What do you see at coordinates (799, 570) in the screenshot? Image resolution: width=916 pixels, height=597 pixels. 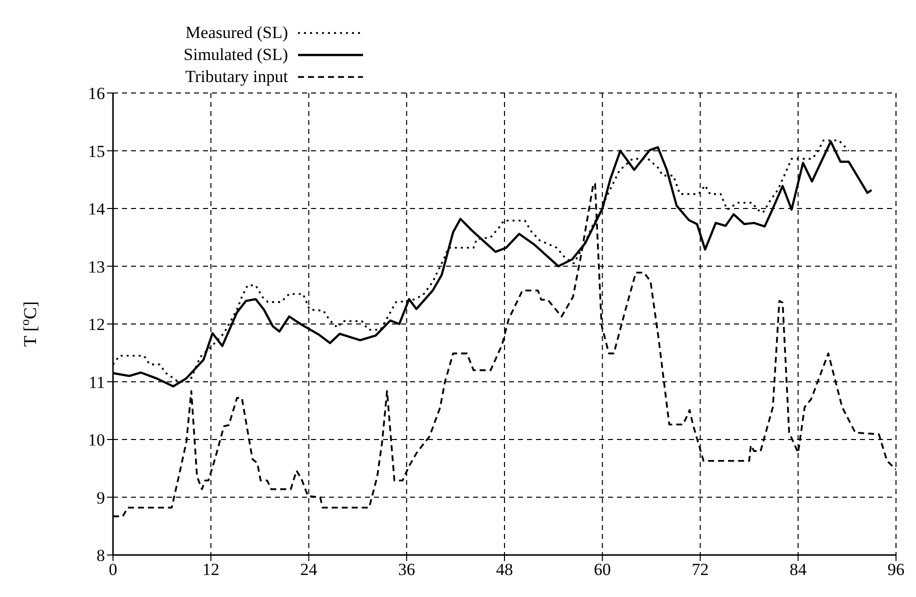 I see `x-tick-label: 84` at bounding box center [799, 570].